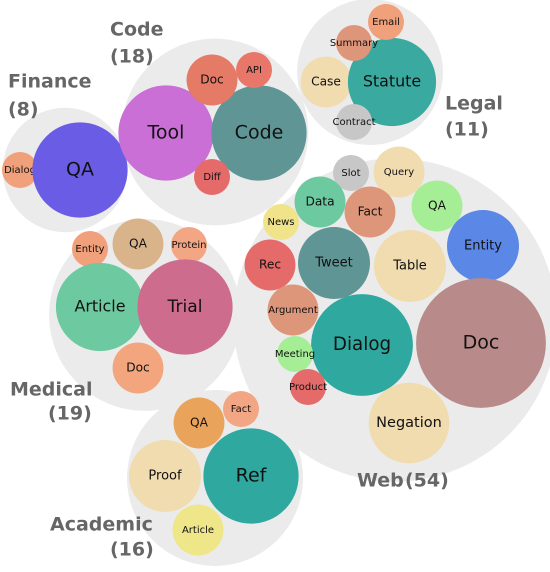  Describe the element at coordinates (70, 414) in the screenshot. I see `group-total: (19)` at that location.